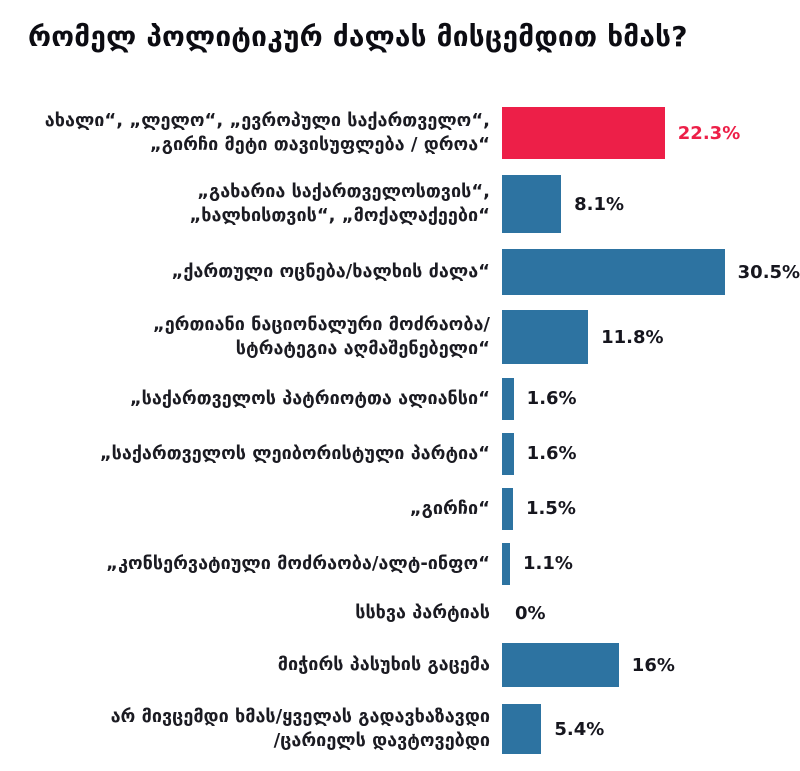 This screenshot has height=771, width=800. Describe the element at coordinates (449, 508) in the screenshot. I see `bar-category-label: „გირჩი“` at that location.